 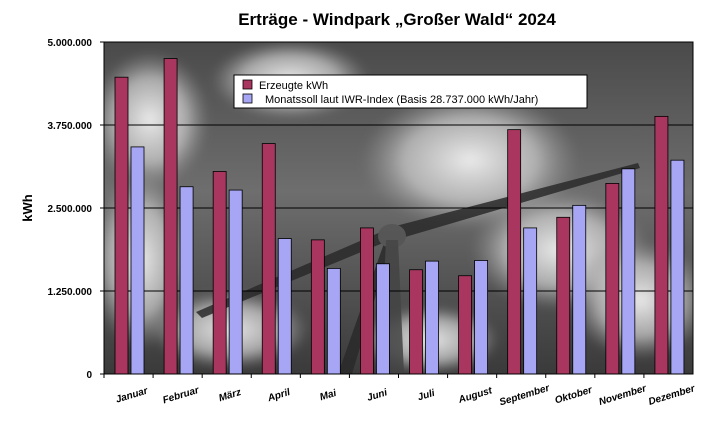 What do you see at coordinates (574, 395) in the screenshot?
I see `x-tick-label: Oktober` at bounding box center [574, 395].